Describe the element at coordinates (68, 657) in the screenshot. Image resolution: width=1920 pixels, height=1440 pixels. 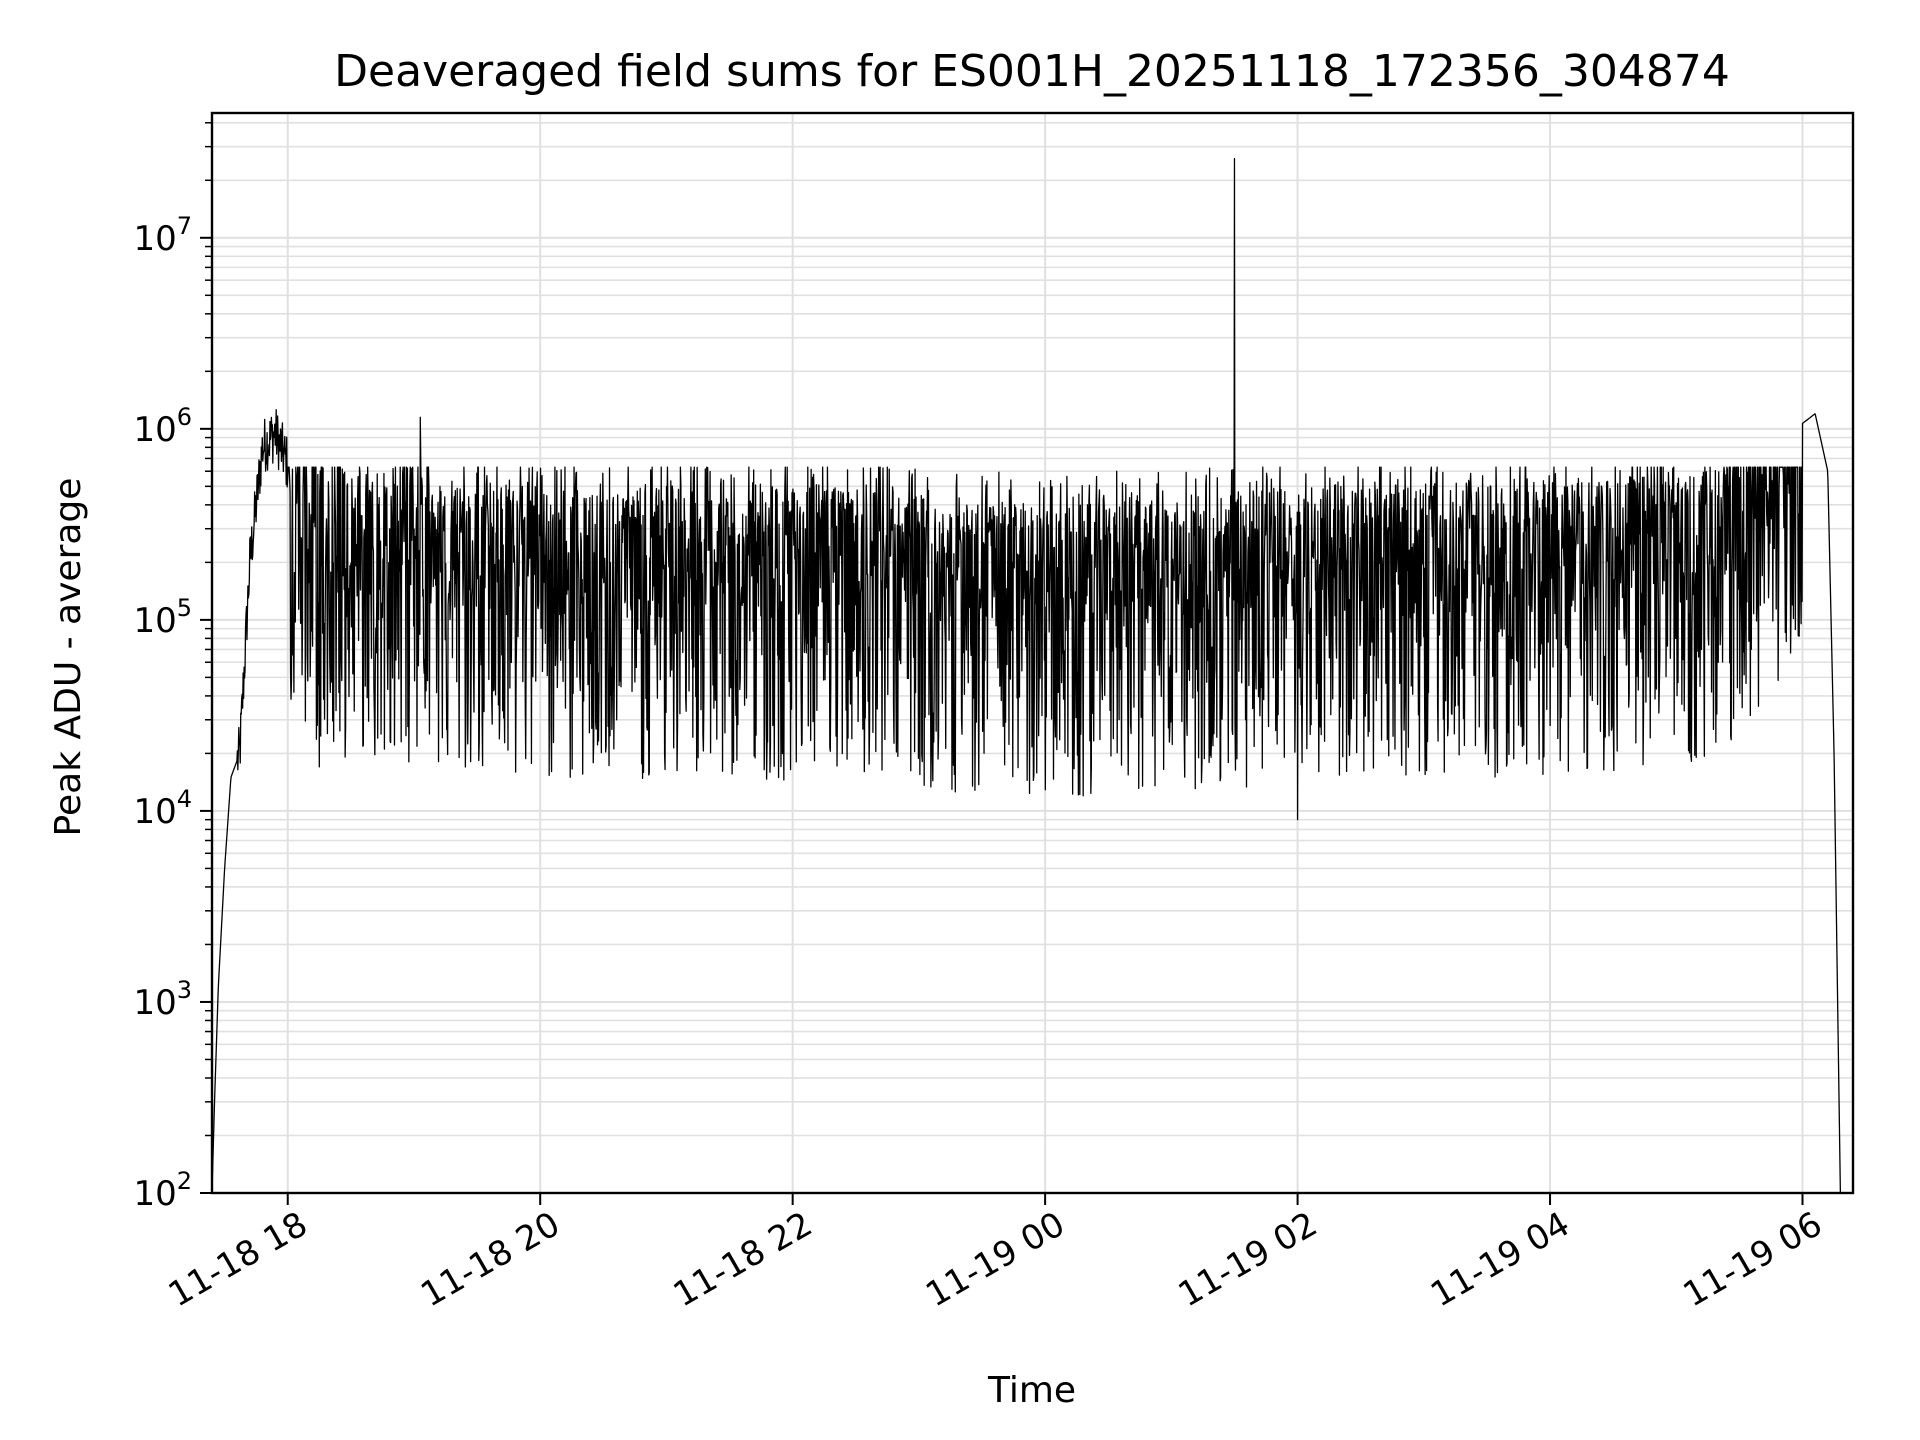
I see `y-axis-label: Peak ADU - average` at that location.